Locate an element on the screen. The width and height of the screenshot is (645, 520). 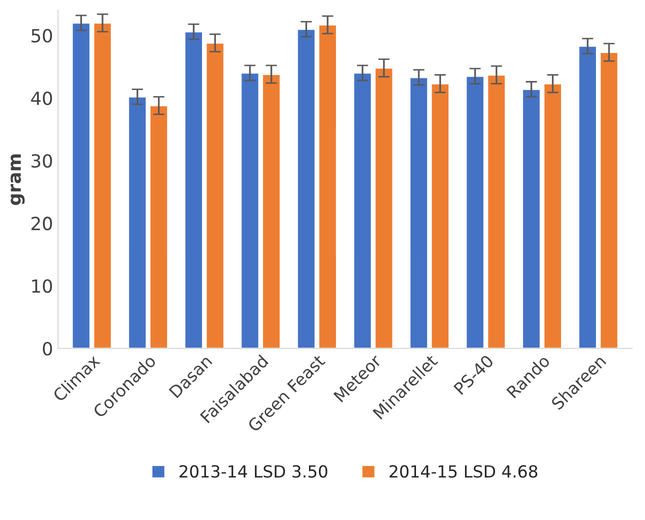
y-tick-label: 10 is located at coordinates (42, 286).